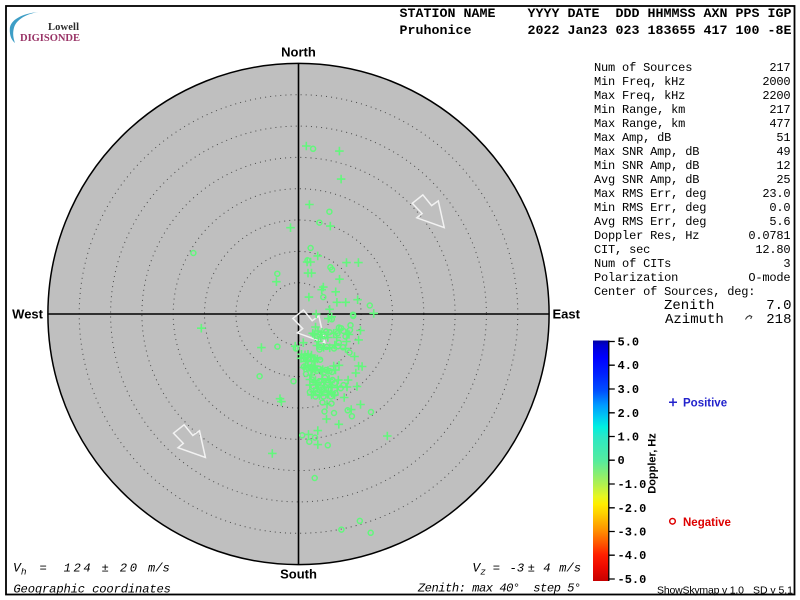 The width and height of the screenshot is (800, 600). I want to click on svg-text: CIT, sec 12.80, so click(692, 250).